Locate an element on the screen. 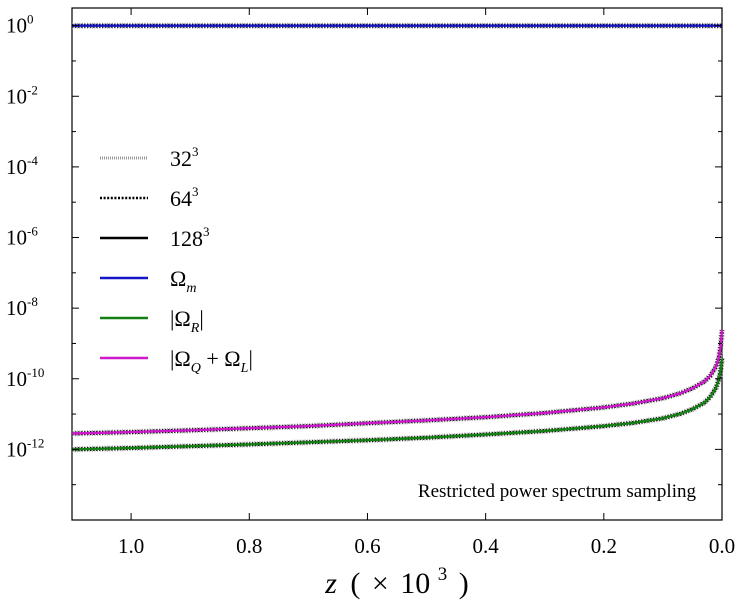  y-tick-label: 10⁻¹² is located at coordinates (25, 448).